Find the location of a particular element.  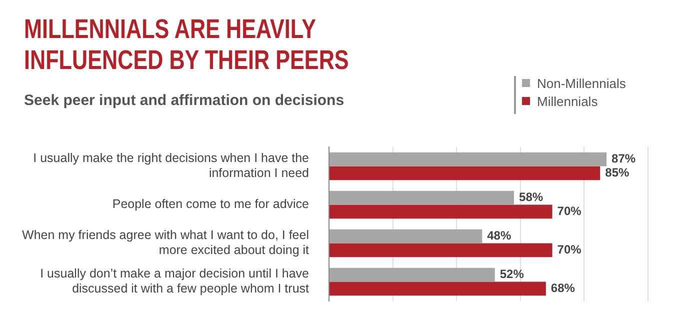

y-tick-label: People often come to me for advice is located at coordinates (211, 204).